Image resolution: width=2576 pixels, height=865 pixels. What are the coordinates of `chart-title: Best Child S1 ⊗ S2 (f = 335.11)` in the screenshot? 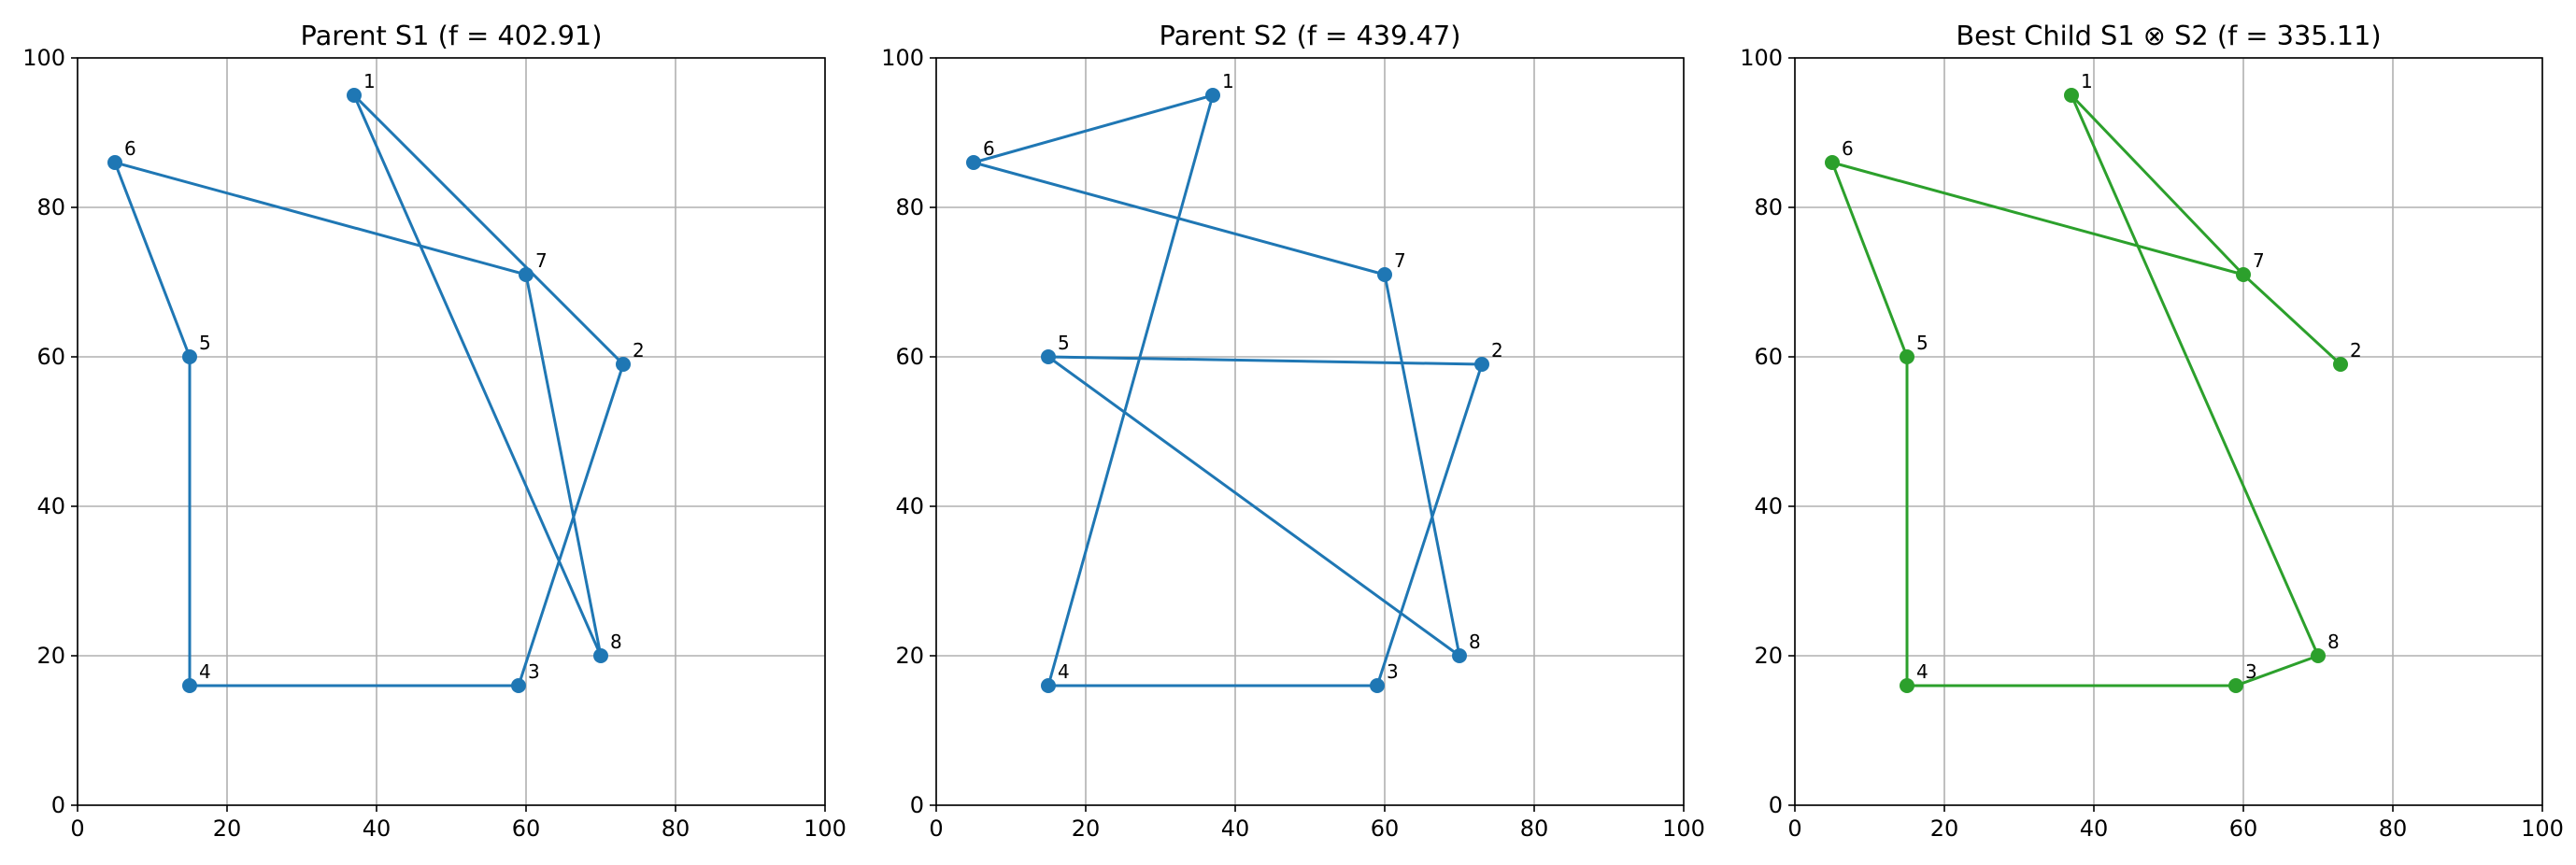 It's located at (2169, 35).